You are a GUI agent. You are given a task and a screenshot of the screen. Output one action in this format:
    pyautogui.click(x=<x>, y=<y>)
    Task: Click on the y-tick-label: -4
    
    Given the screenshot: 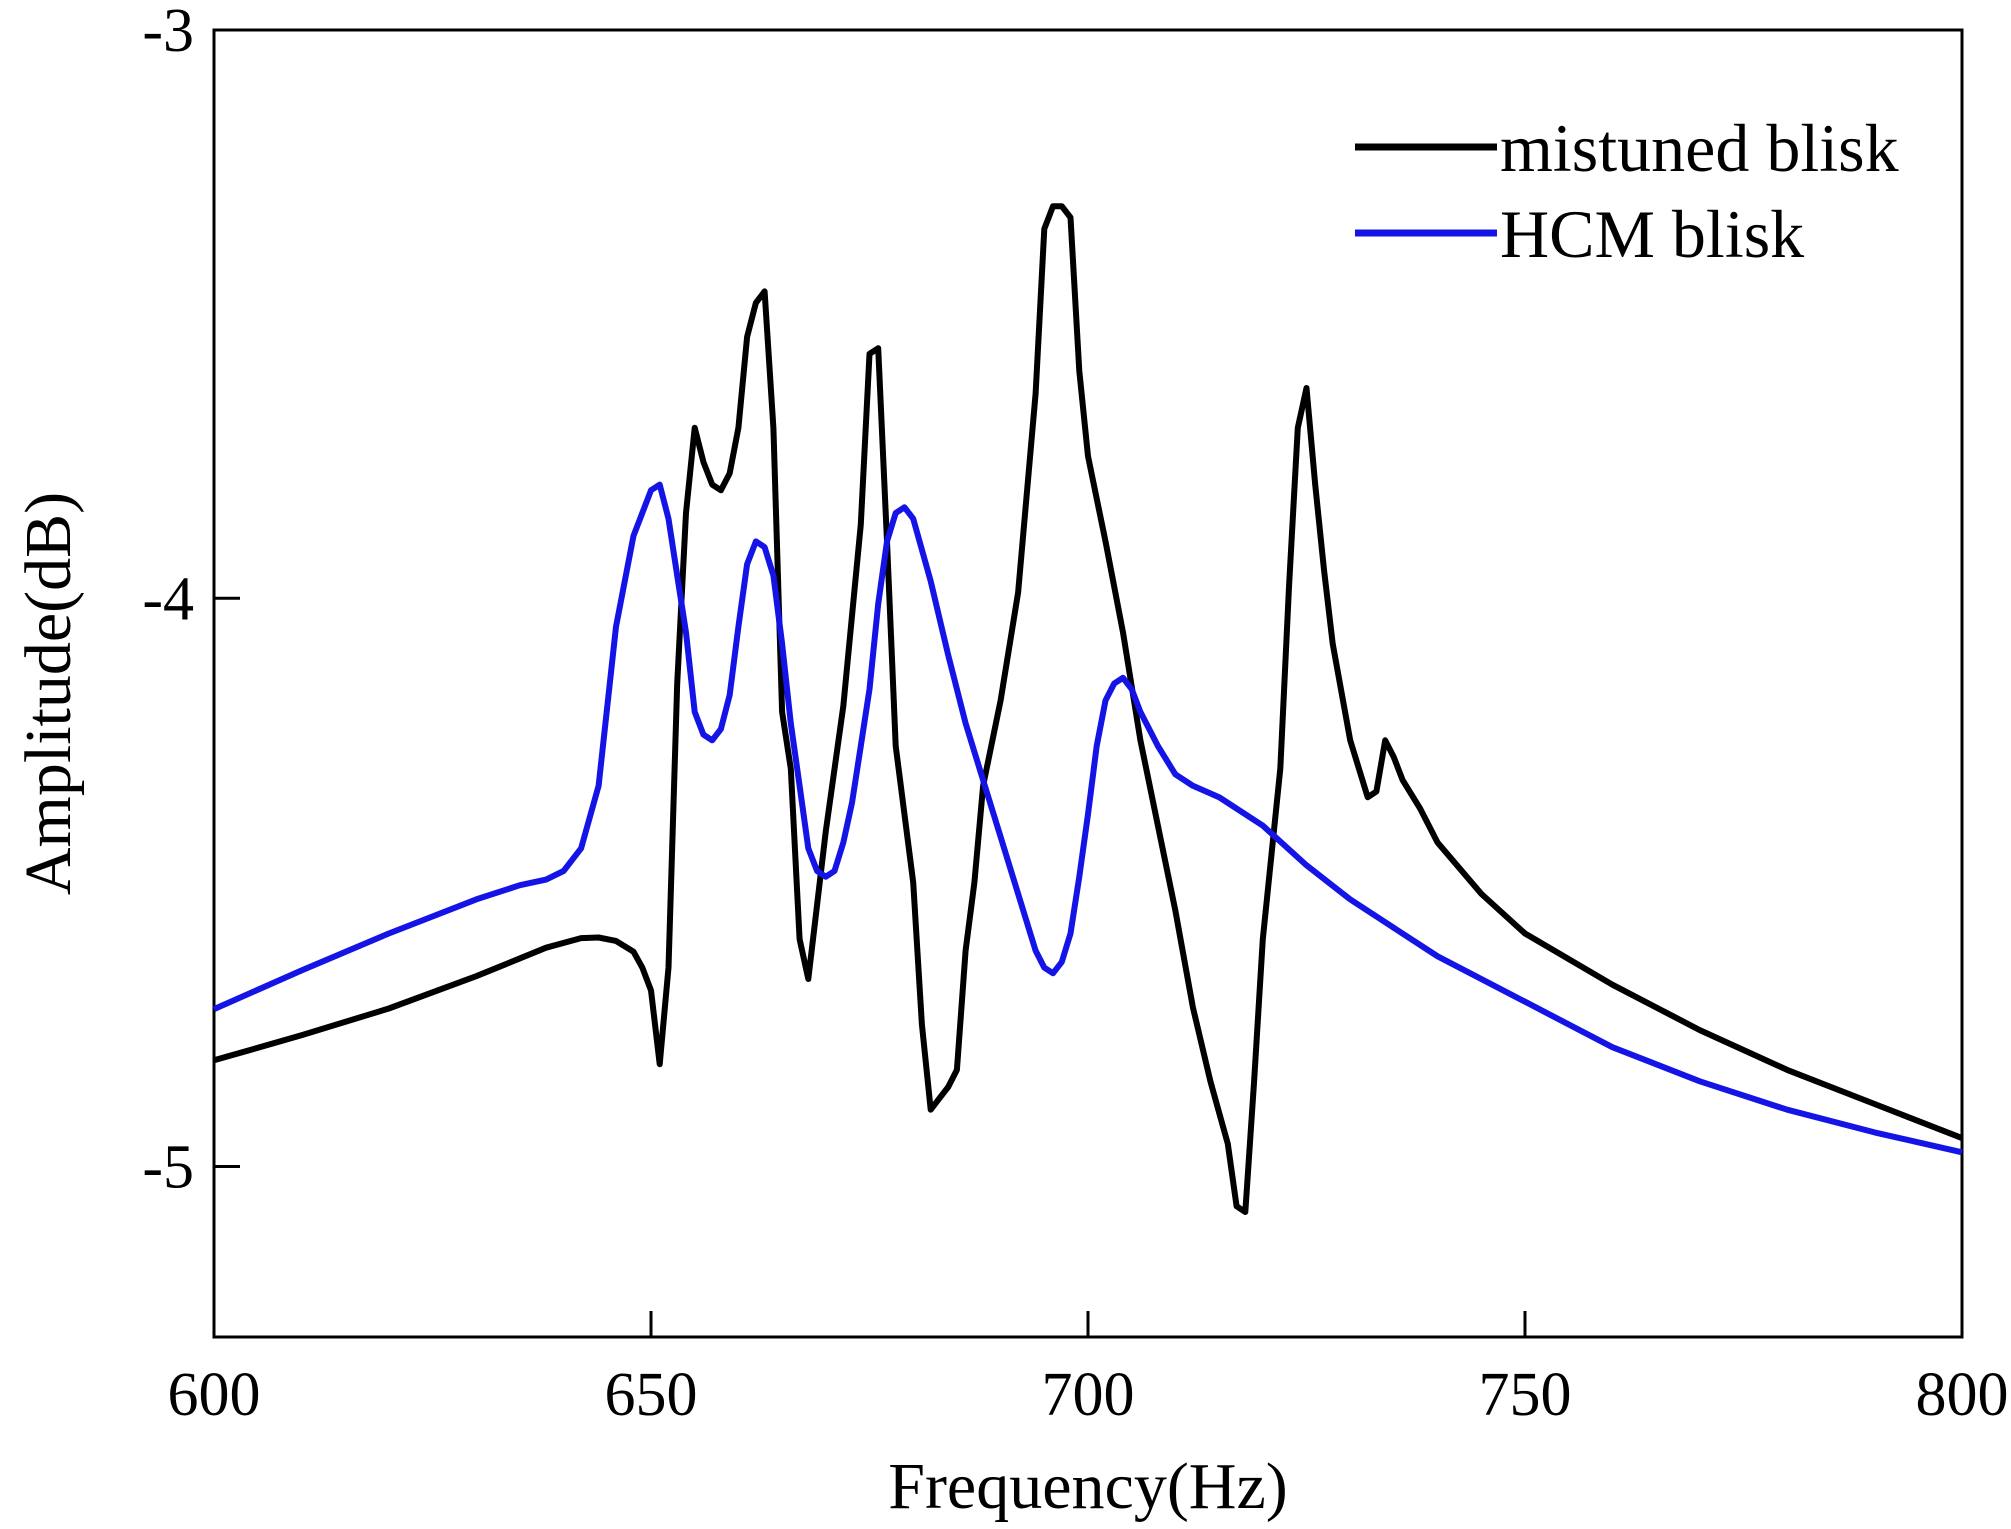 What is the action you would take?
    pyautogui.click(x=168, y=599)
    